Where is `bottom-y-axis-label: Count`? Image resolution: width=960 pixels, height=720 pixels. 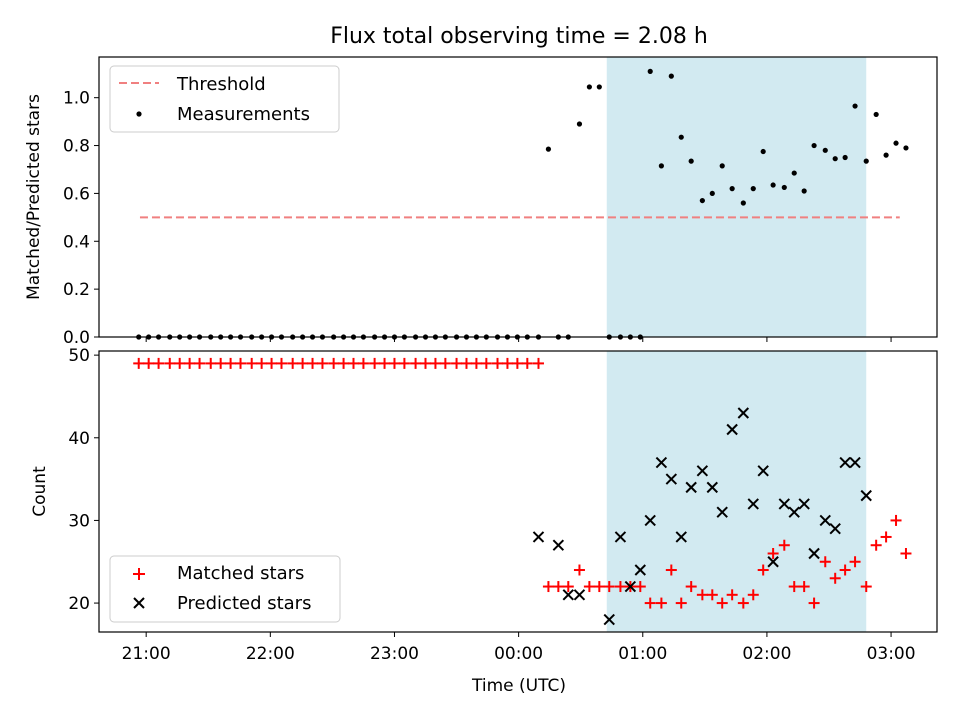
bottom-y-axis-label: Count is located at coordinates (40, 491).